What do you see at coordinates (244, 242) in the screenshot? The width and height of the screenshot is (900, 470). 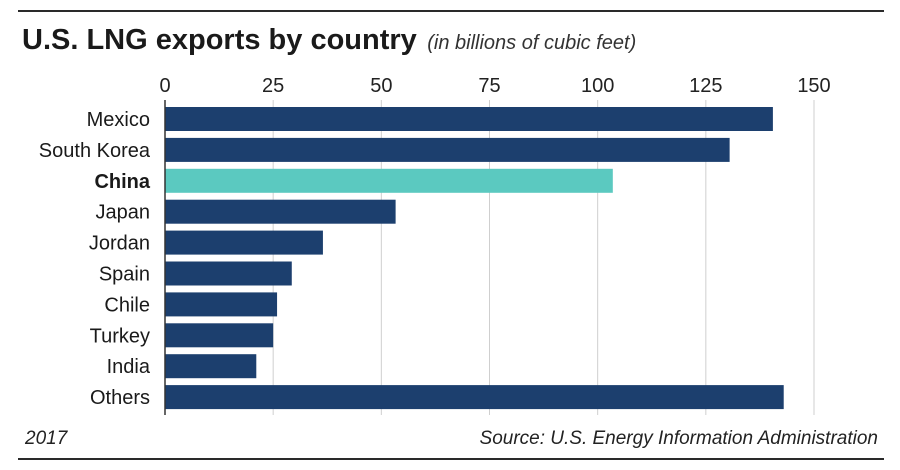 I see `bar-jordan` at bounding box center [244, 242].